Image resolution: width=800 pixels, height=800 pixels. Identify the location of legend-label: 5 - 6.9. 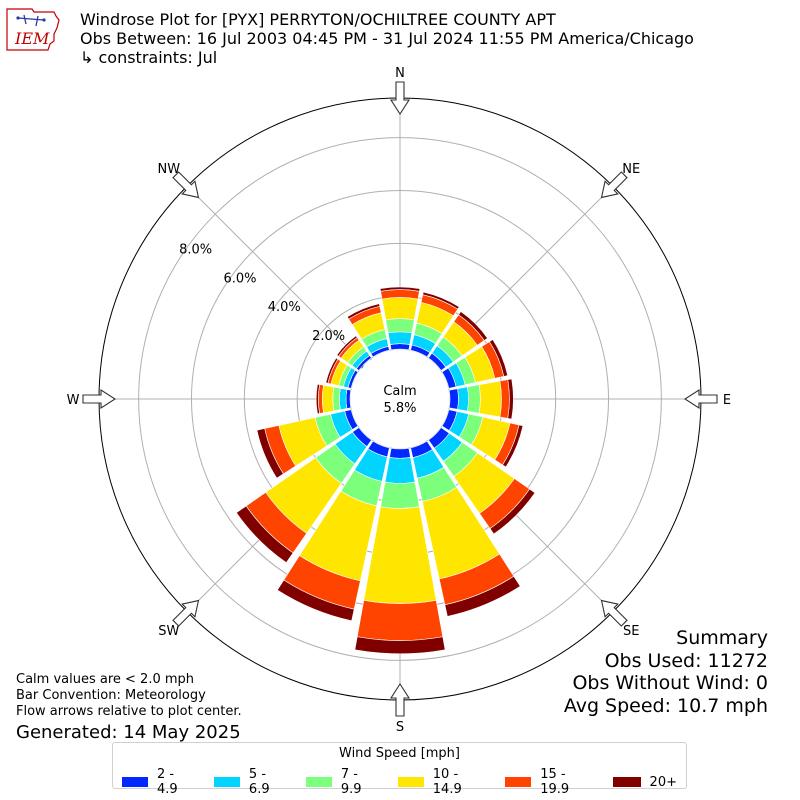
(259, 782).